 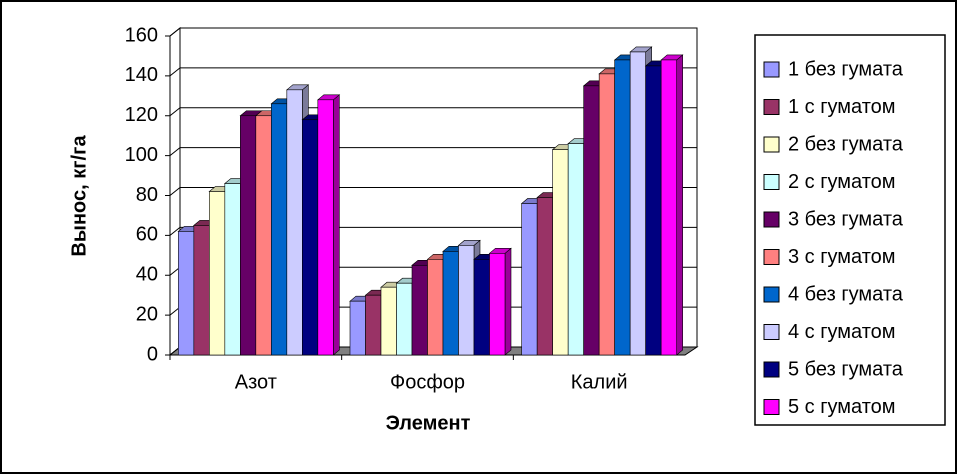 I want to click on y-tick-label: 160, so click(x=141, y=35).